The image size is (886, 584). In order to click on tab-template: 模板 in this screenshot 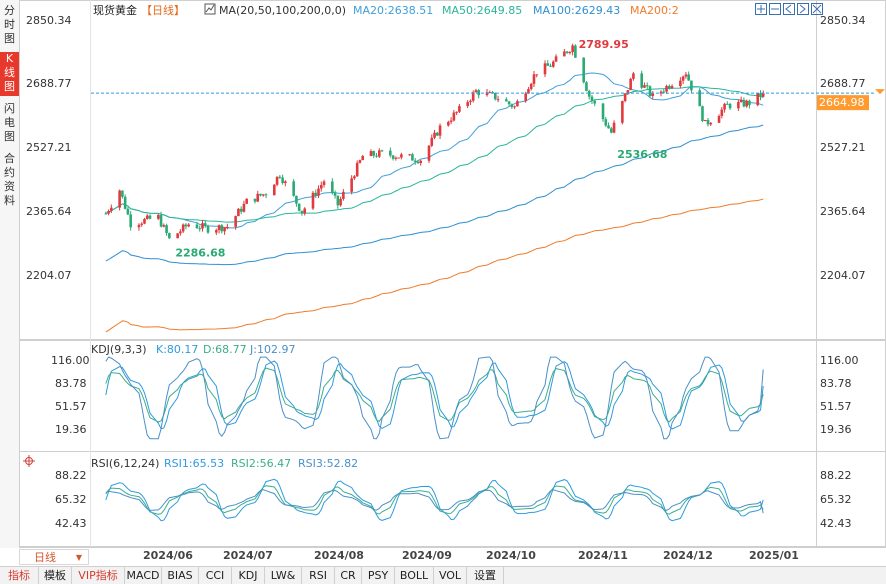, I will do `click(55, 575)`.